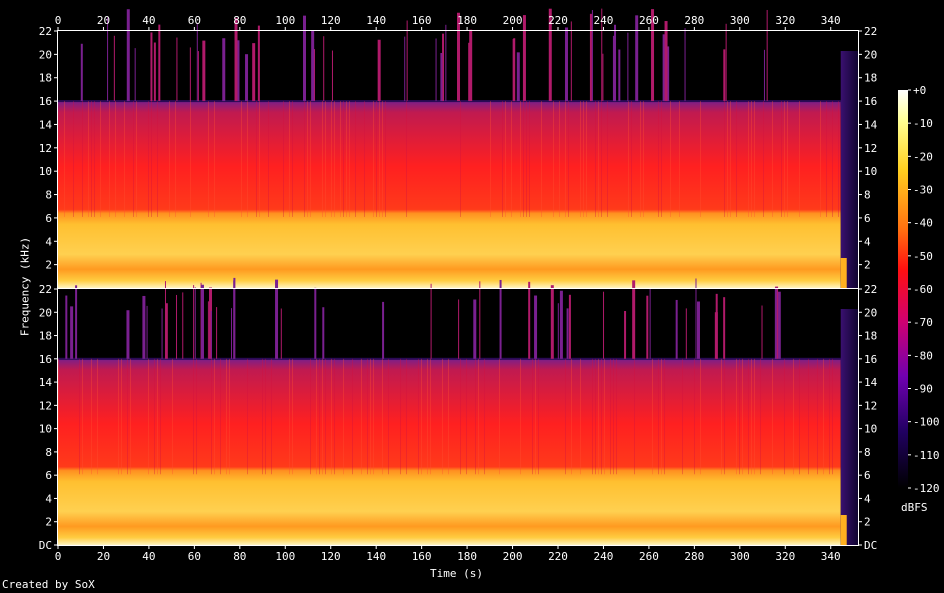 The image size is (944, 593). I want to click on colorbar-tick-label: -40, so click(923, 223).